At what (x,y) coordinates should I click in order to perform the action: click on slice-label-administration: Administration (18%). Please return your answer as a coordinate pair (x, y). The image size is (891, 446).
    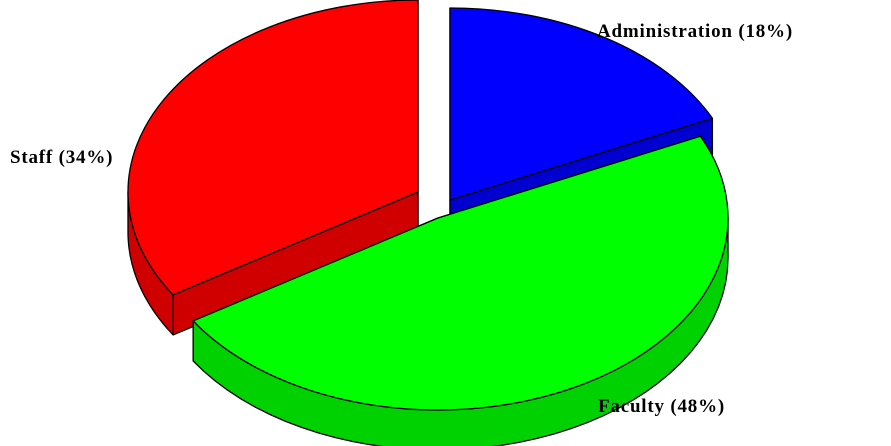
    Looking at the image, I should click on (695, 31).